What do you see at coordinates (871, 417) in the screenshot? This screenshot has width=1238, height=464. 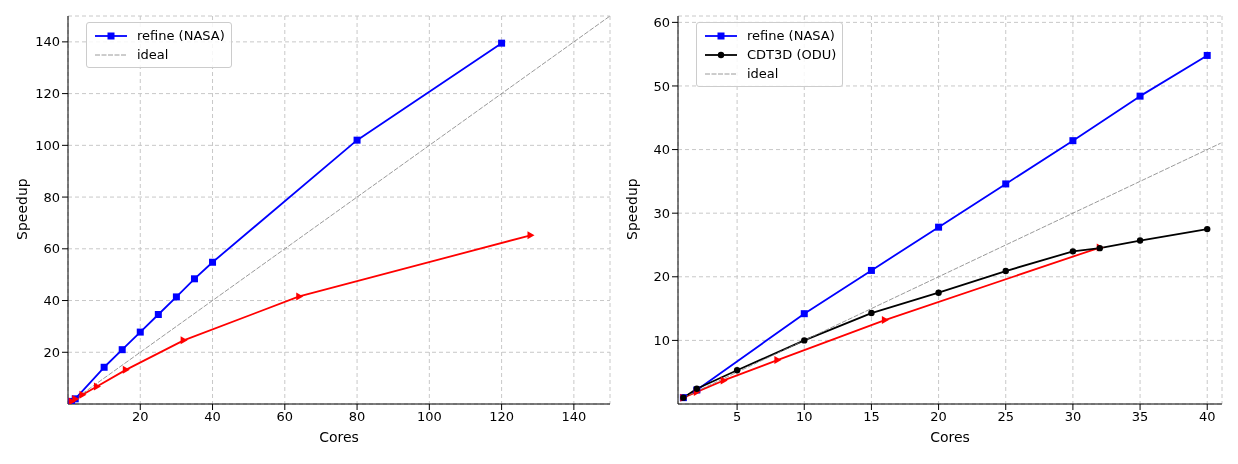 I see `x-tick-label: 15` at bounding box center [871, 417].